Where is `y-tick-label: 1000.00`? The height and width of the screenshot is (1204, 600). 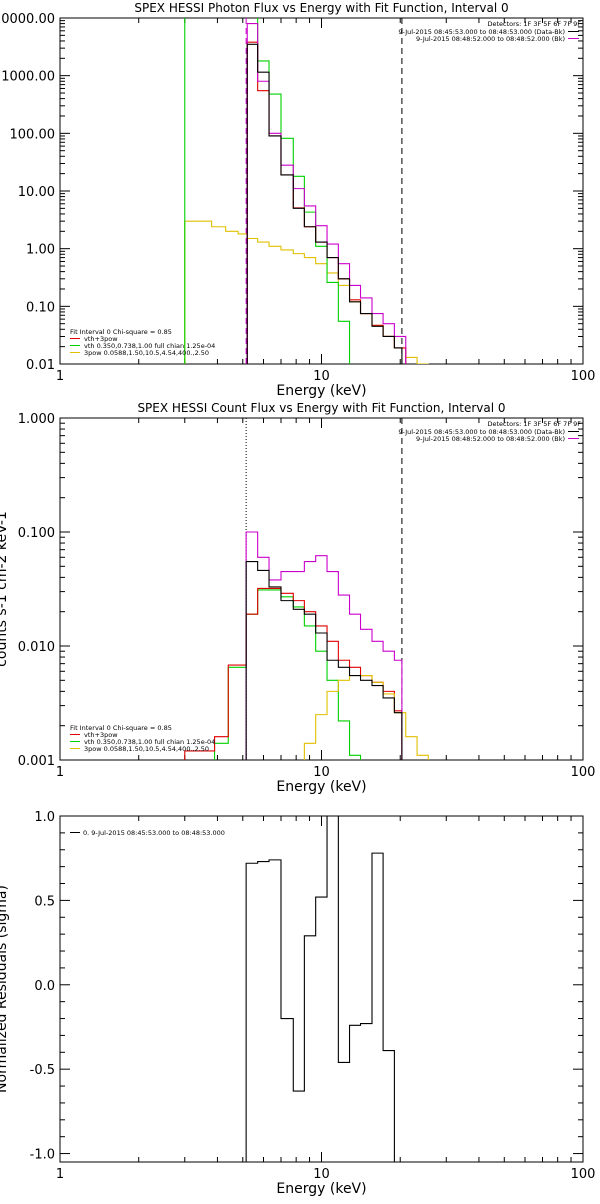 y-tick-label: 1000.00 is located at coordinates (28, 77).